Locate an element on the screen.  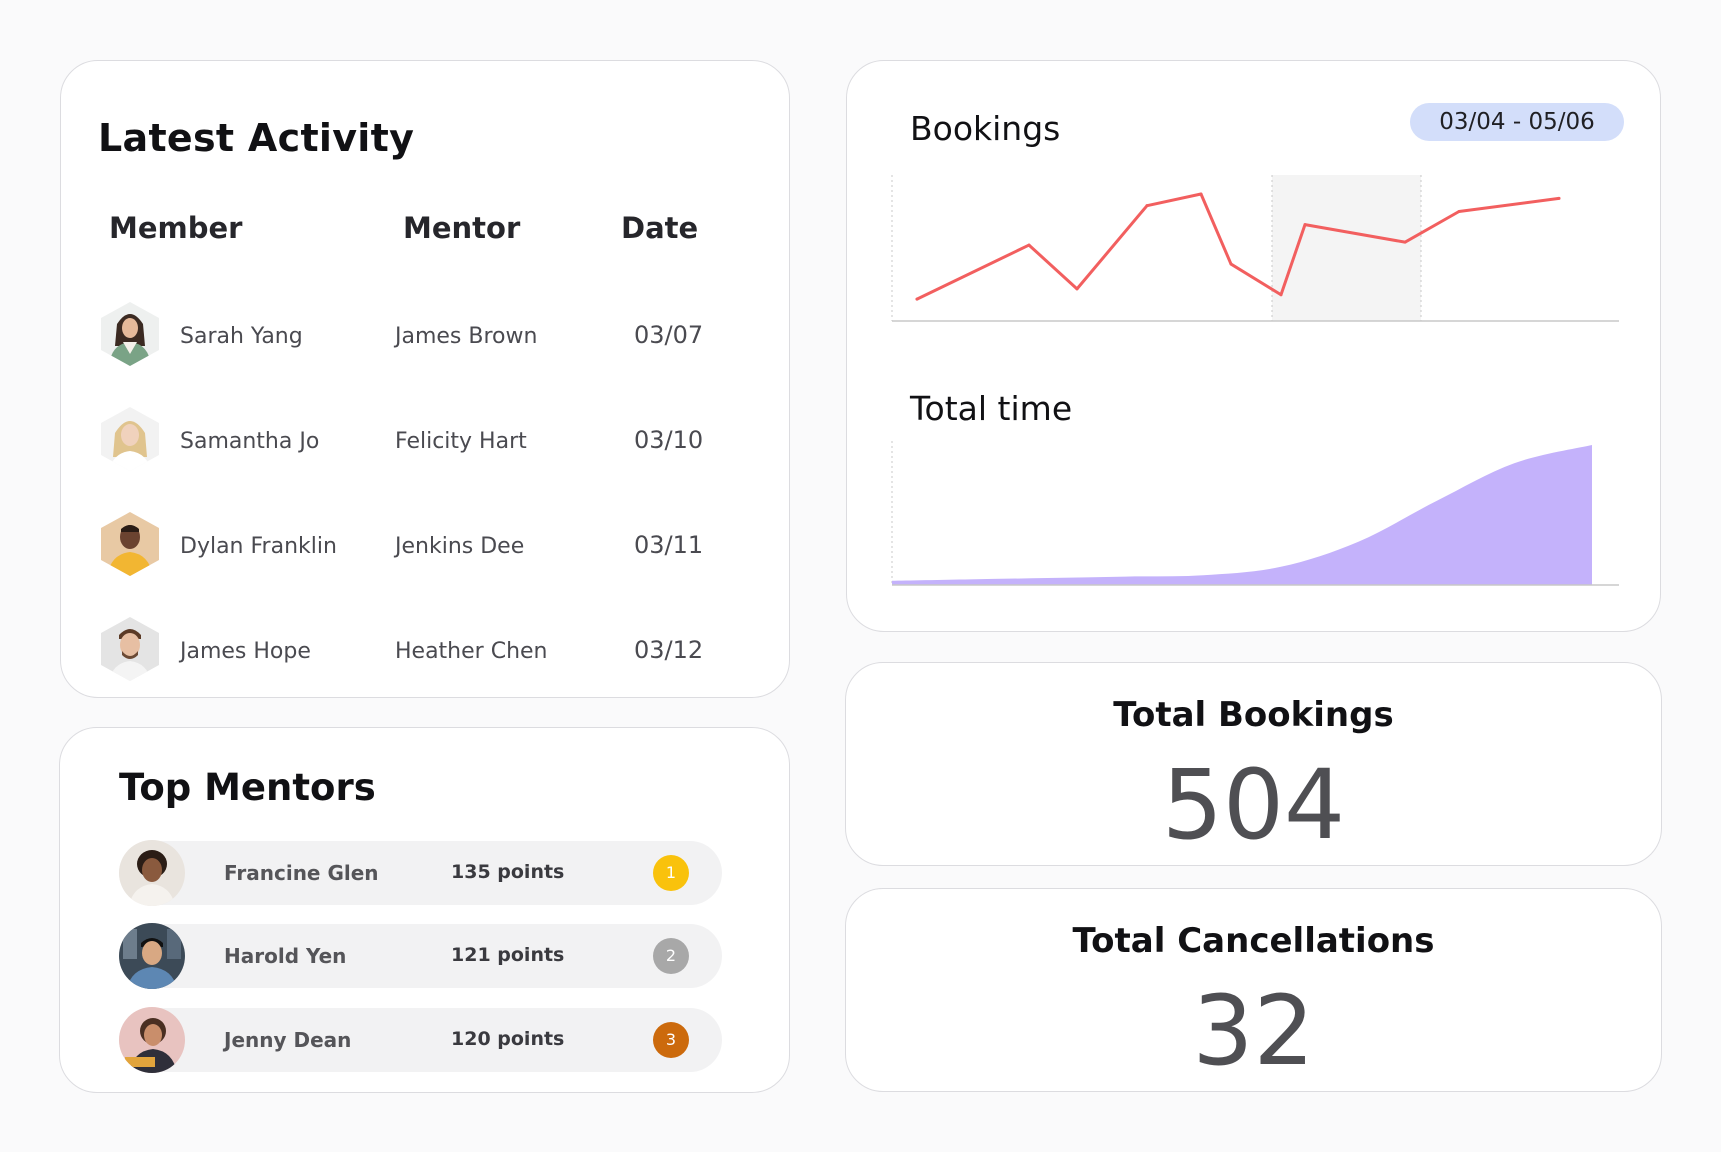
latest-activity-title: Latest Activity is located at coordinates (256, 138).